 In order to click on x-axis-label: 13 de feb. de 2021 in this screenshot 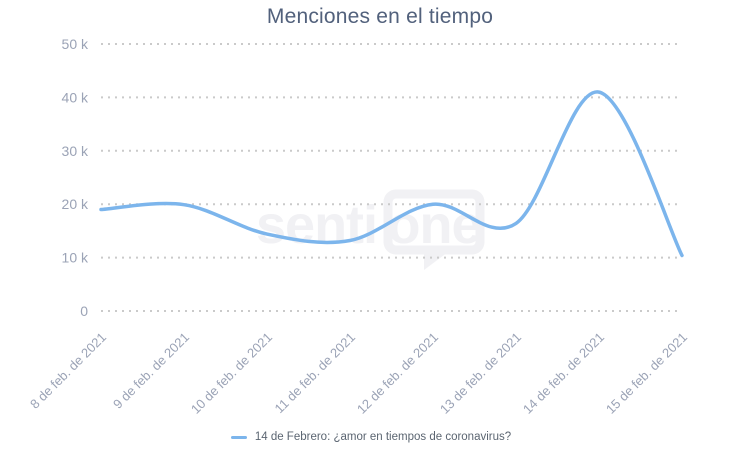, I will do `click(480, 373)`.